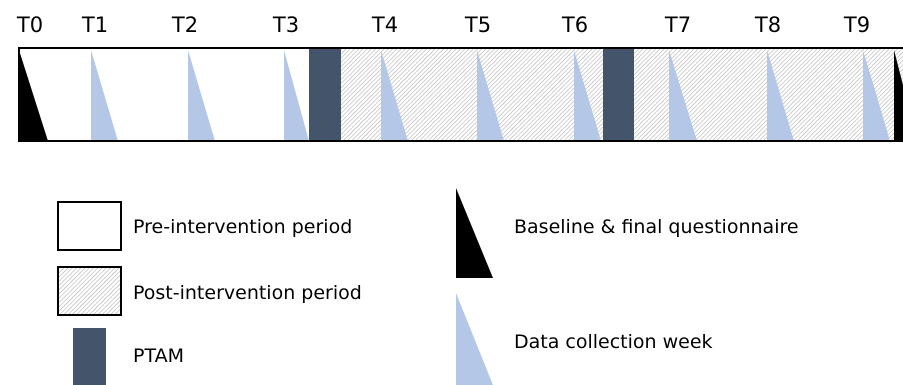 This screenshot has width=903, height=385. Describe the element at coordinates (247, 293) in the screenshot. I see `post-intervention-label: Post-intervention period` at that location.